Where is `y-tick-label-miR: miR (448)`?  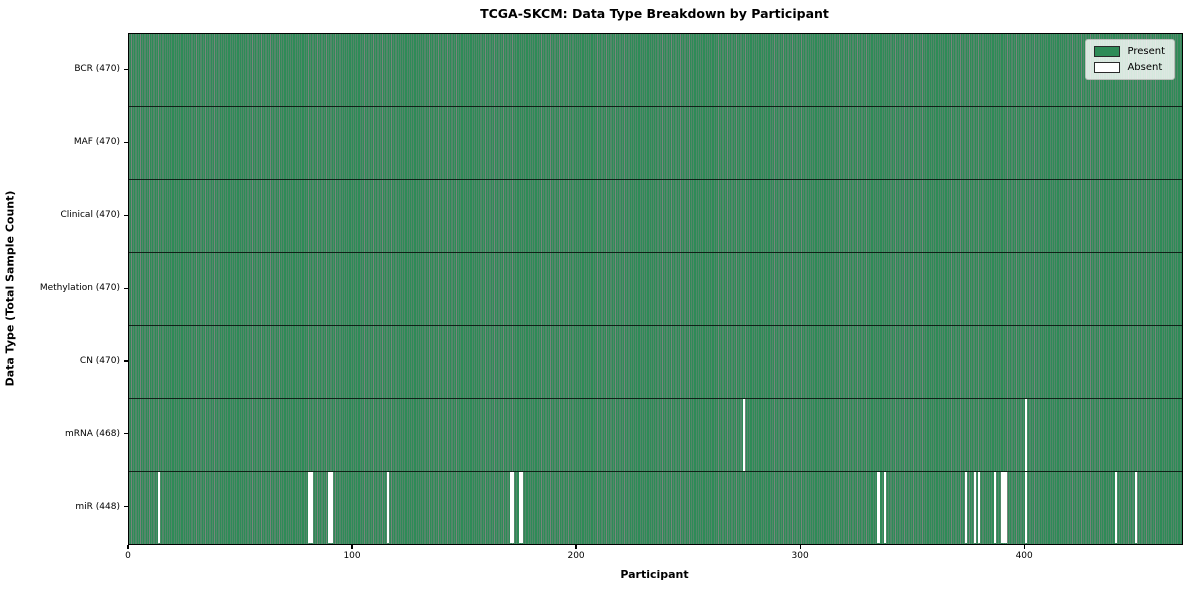
y-tick-label-miR: miR (448) is located at coordinates (97, 506).